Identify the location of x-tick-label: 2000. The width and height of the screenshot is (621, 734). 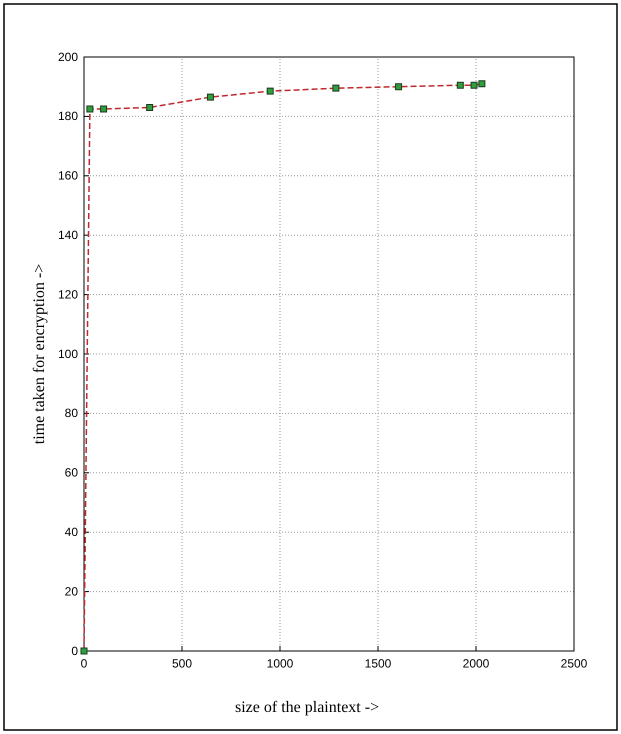
(476, 663).